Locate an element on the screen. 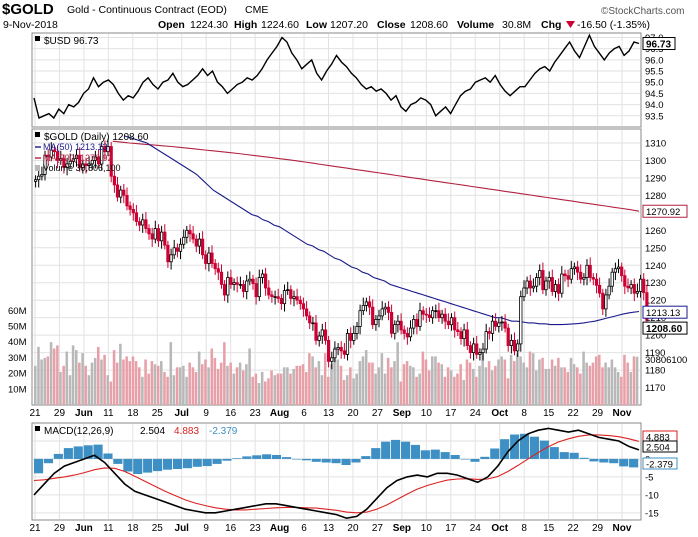  usd-legend-swatch is located at coordinates (37, 38).